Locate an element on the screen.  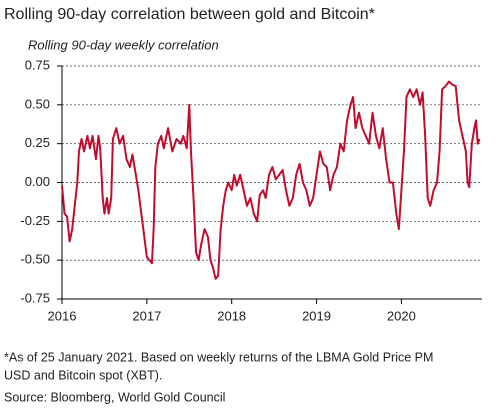
y-tick-label: 0.75 is located at coordinates (37, 64).